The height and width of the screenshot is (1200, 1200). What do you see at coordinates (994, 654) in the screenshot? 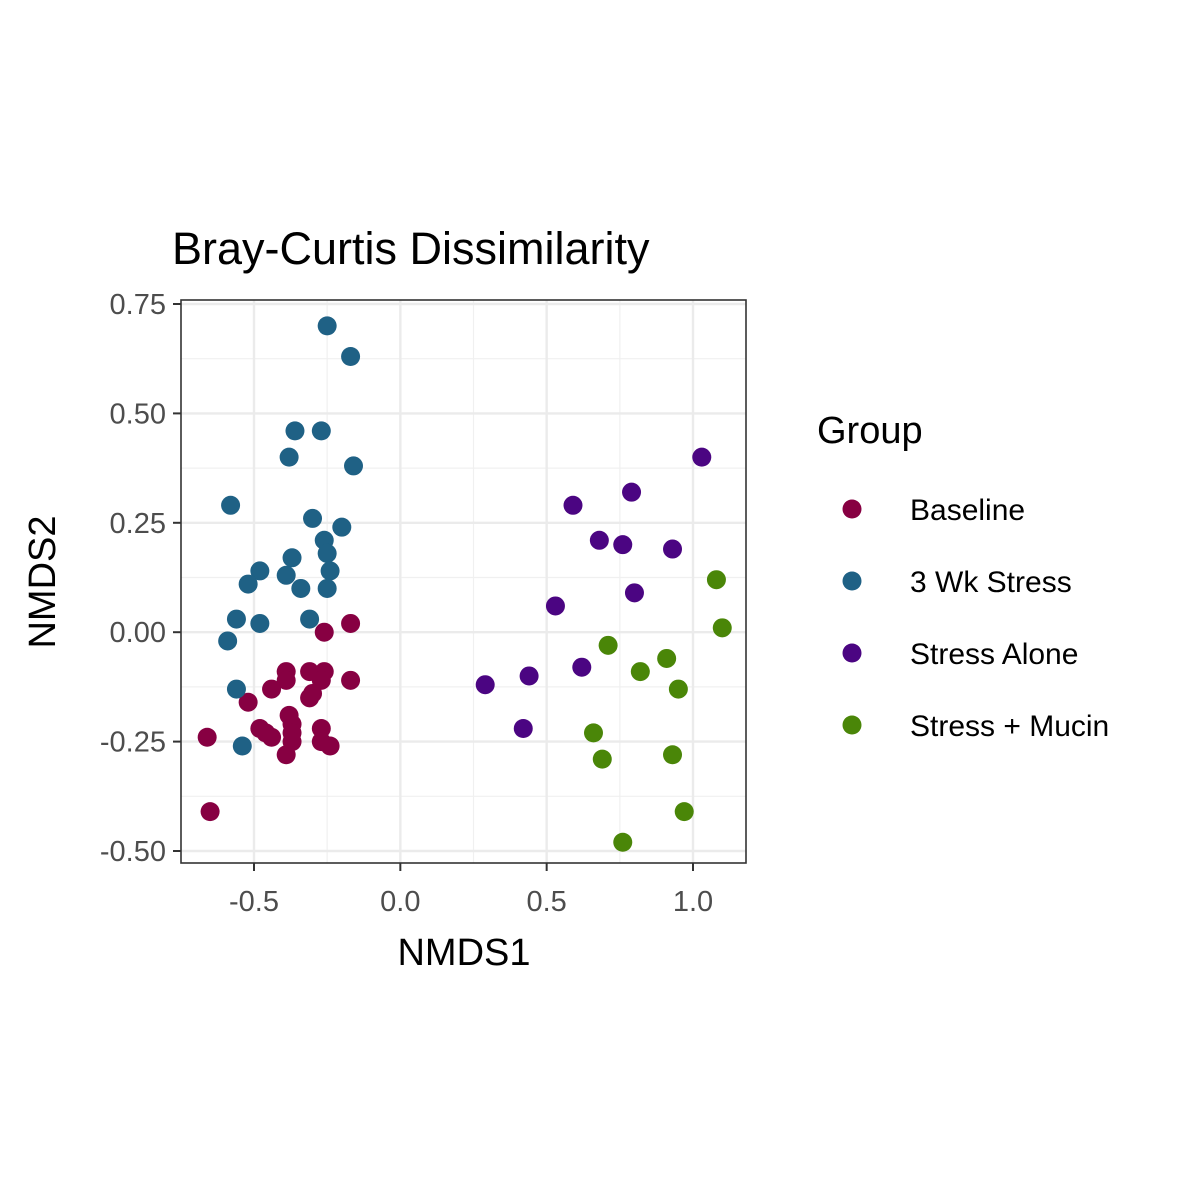
I see `legend-label: Stress Alone` at bounding box center [994, 654].